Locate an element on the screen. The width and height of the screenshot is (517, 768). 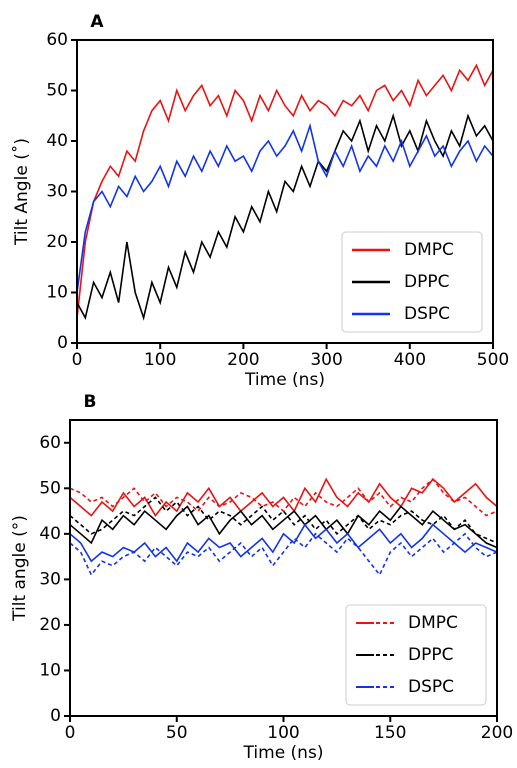
x-tick-label: 300 is located at coordinates (326, 360).